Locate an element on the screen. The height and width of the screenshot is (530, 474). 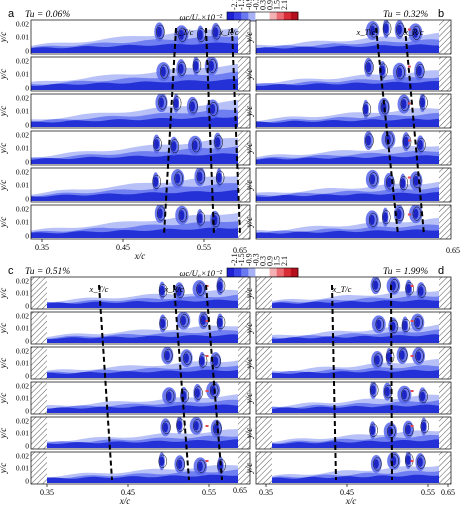
x-tick-label: 0.35 is located at coordinates (47, 492).